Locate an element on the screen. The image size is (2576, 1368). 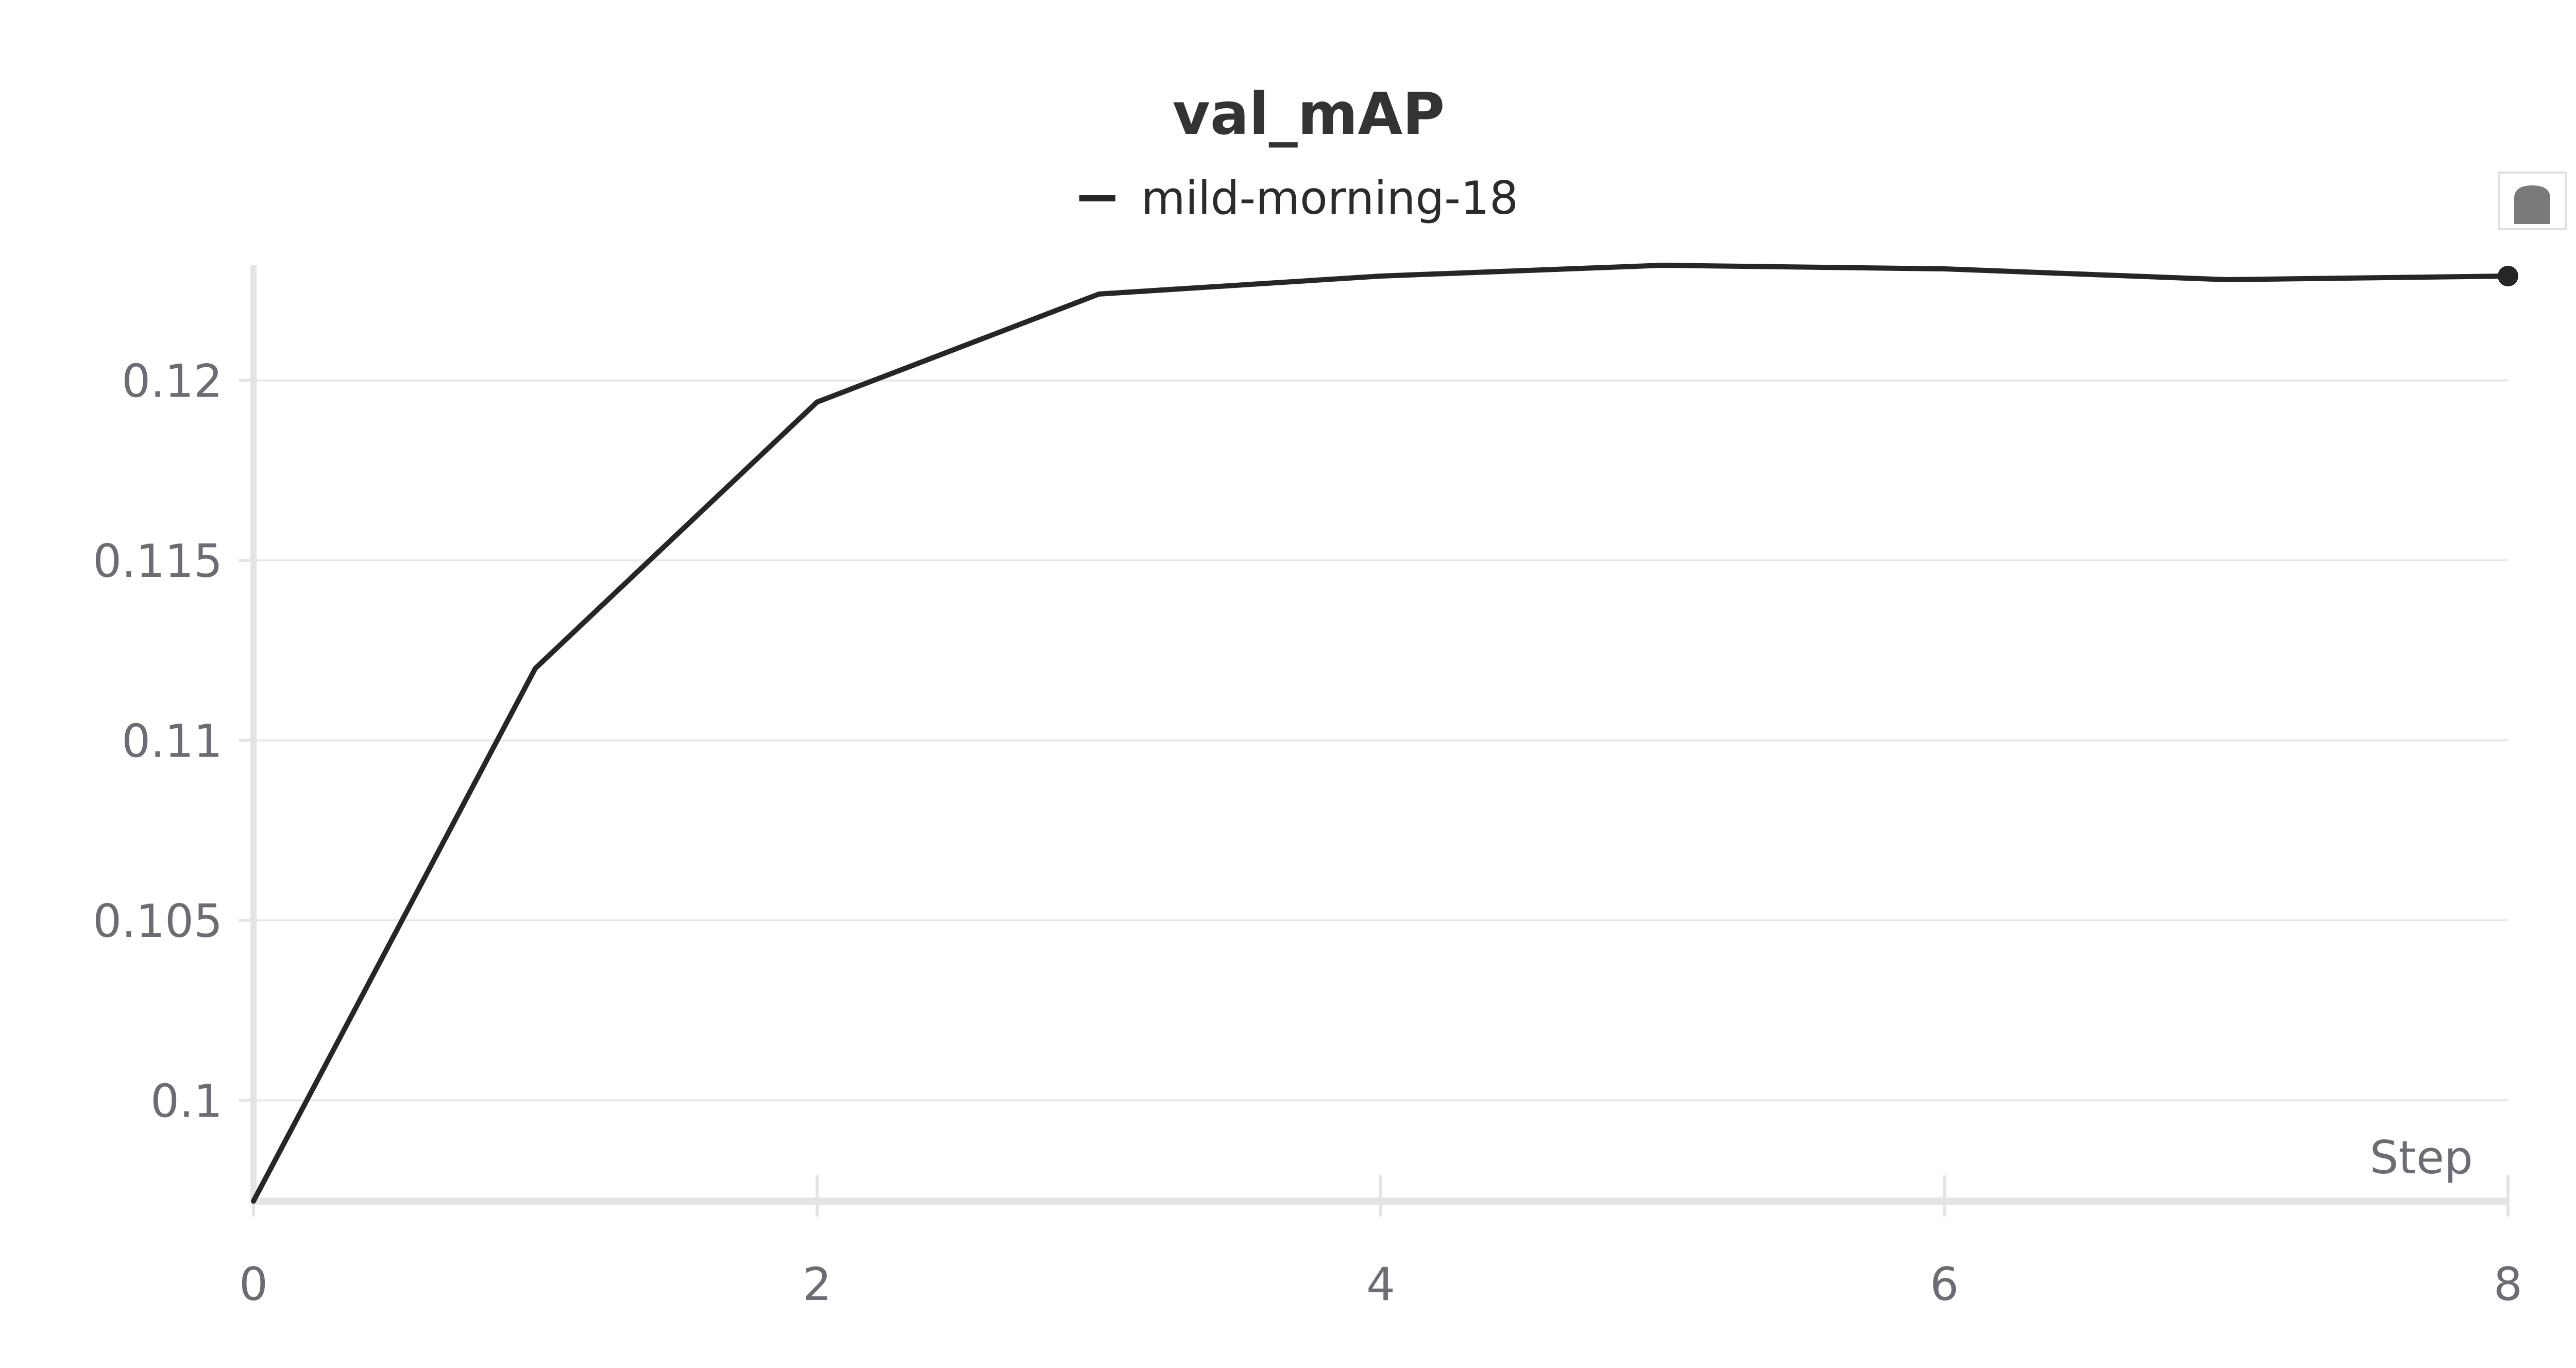
legend: mild-morning-18 is located at coordinates (1299, 198).